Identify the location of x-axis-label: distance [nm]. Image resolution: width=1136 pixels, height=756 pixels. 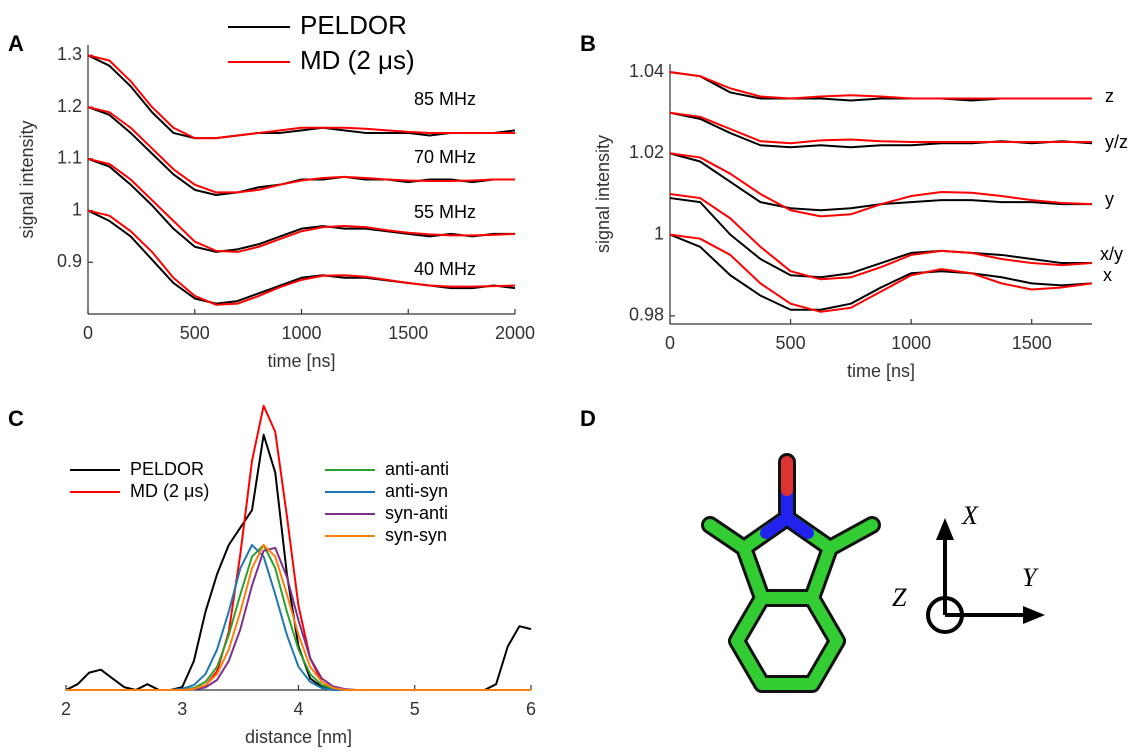
(298, 737).